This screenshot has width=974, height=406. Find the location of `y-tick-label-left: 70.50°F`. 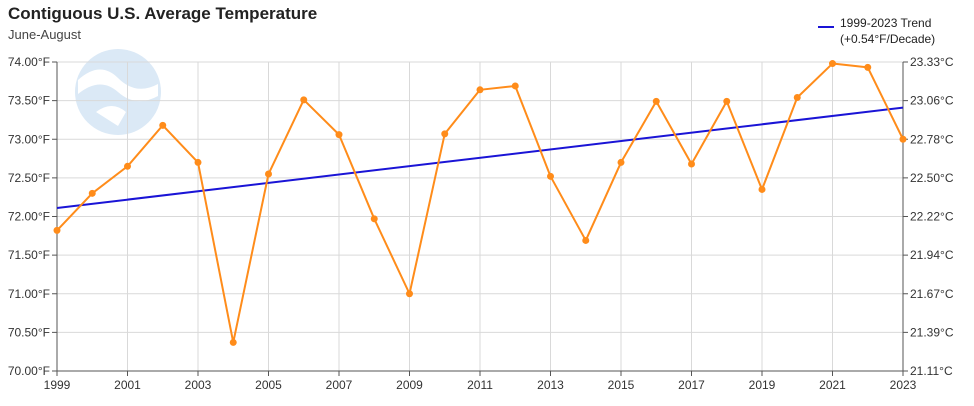

y-tick-label-left: 70.50°F is located at coordinates (29, 332).